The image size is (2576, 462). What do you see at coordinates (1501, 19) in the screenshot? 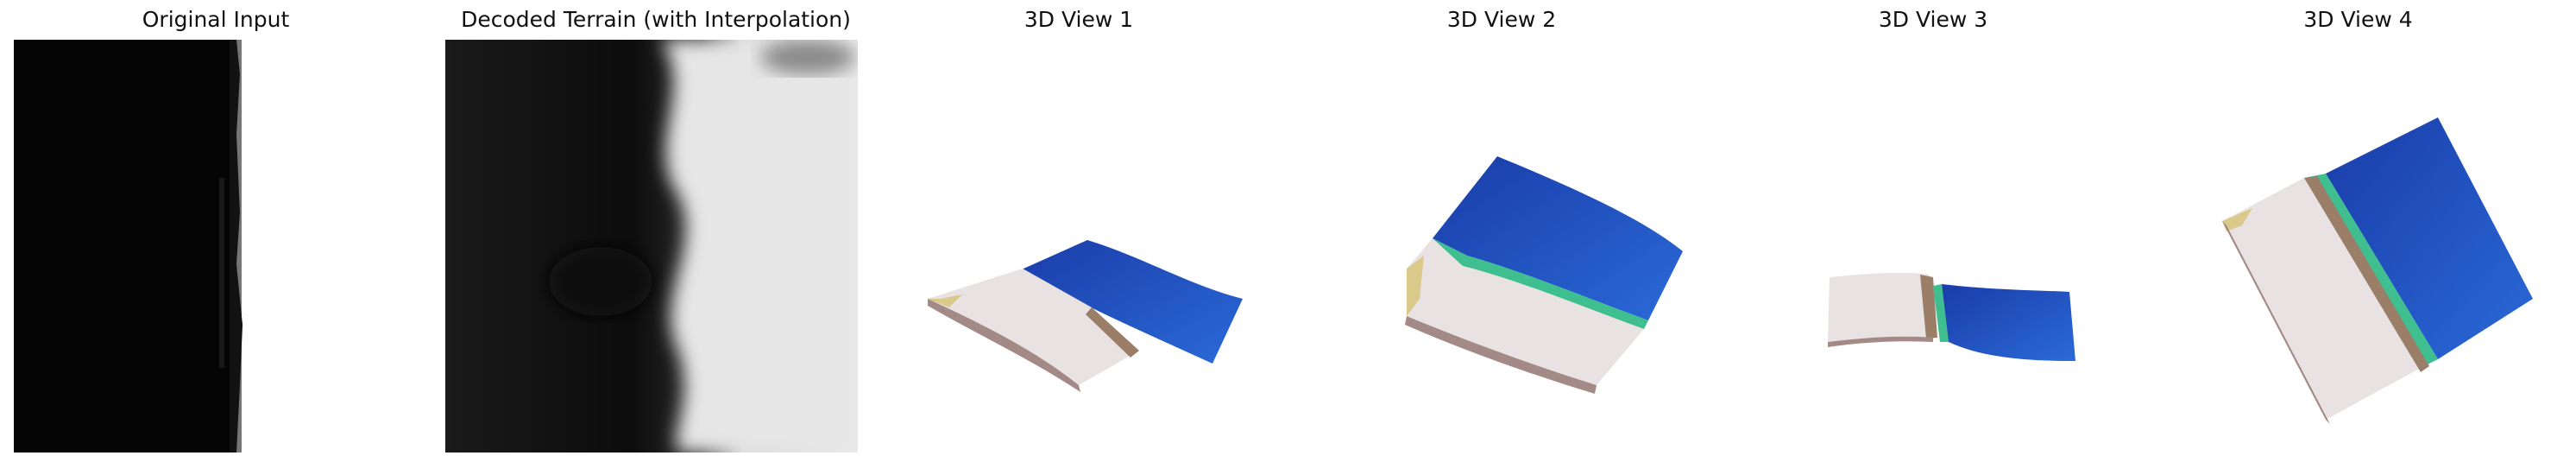
I see `panel-title: 3D View 2` at bounding box center [1501, 19].